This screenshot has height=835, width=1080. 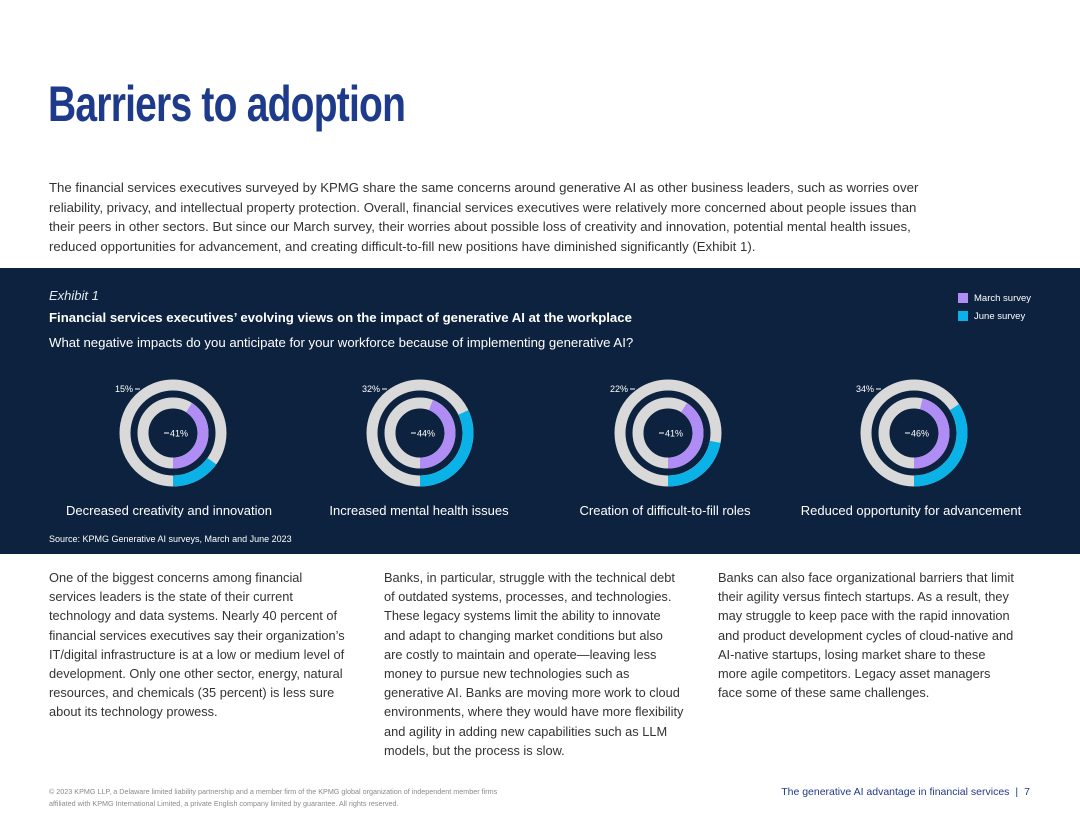 What do you see at coordinates (124, 389) in the screenshot?
I see `donut-1-june-label: 15%` at bounding box center [124, 389].